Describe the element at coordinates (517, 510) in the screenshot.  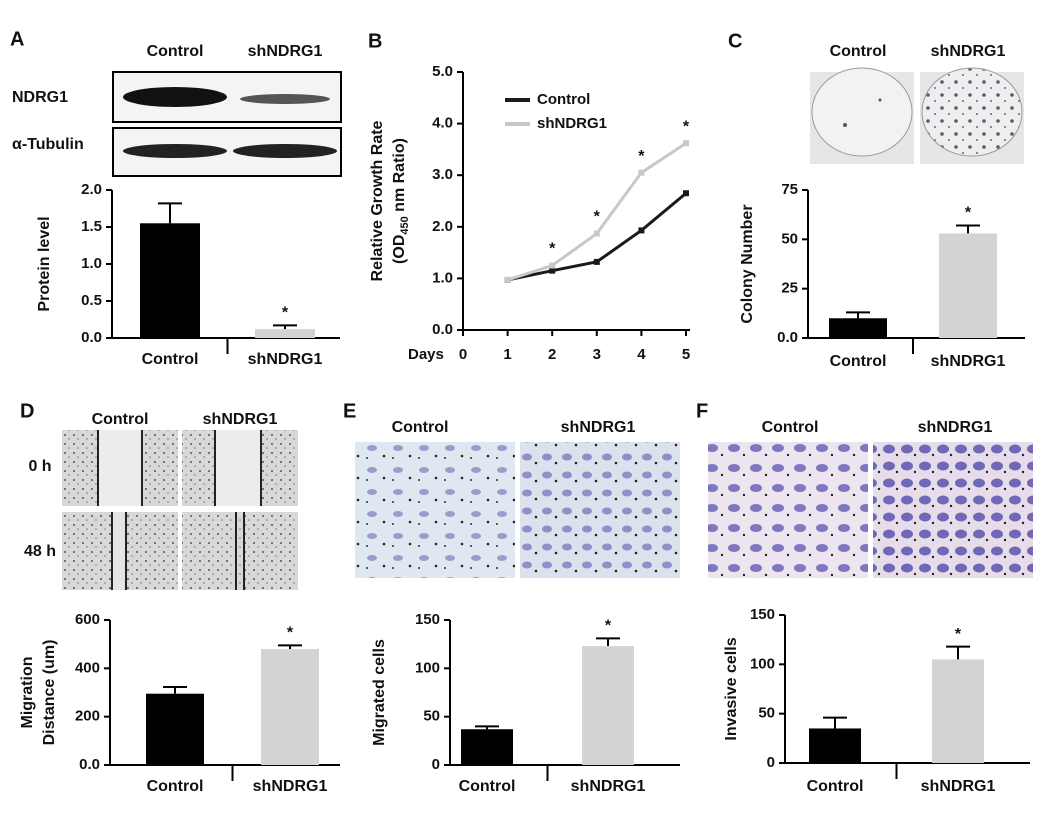
I see `migration-images` at that location.